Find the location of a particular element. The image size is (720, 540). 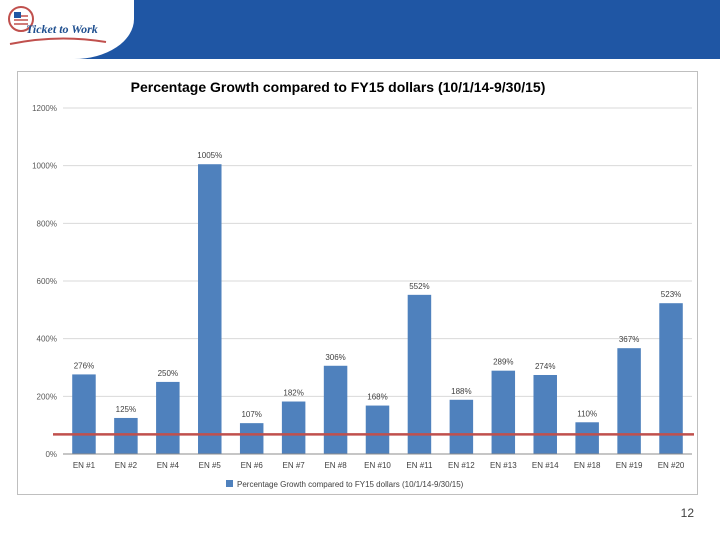

x-category-label: EN #4 is located at coordinates (168, 465).